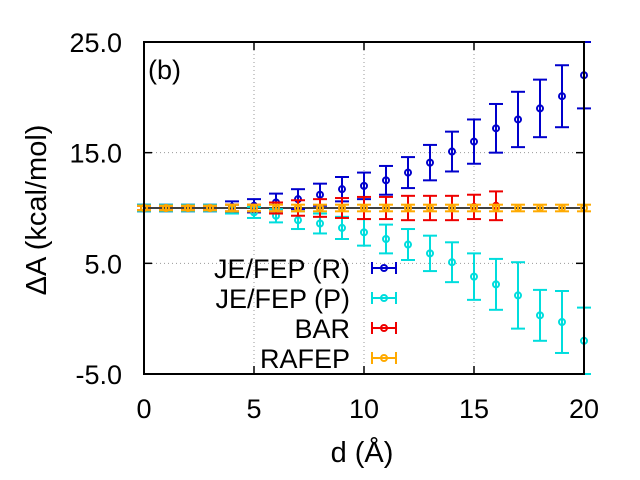 This screenshot has height=480, width=640. I want to click on y-axis-title: ΔA (kcal/mol), so click(37, 210).